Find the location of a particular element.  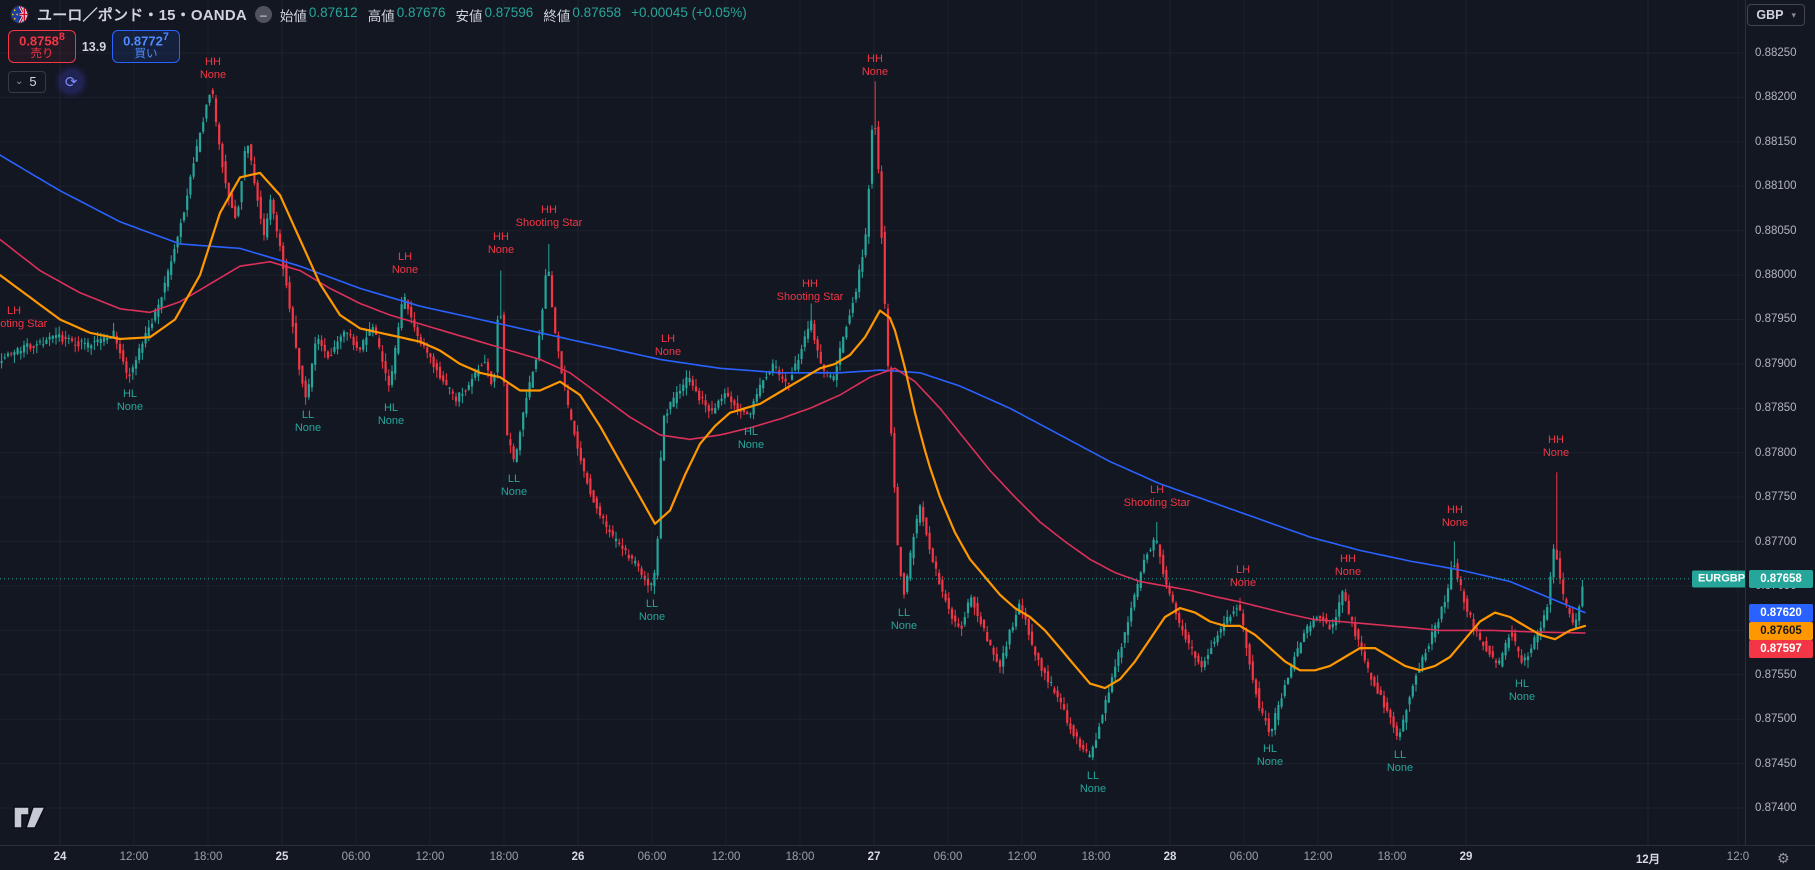

sell-button: 0.87588 売り is located at coordinates (42, 46).